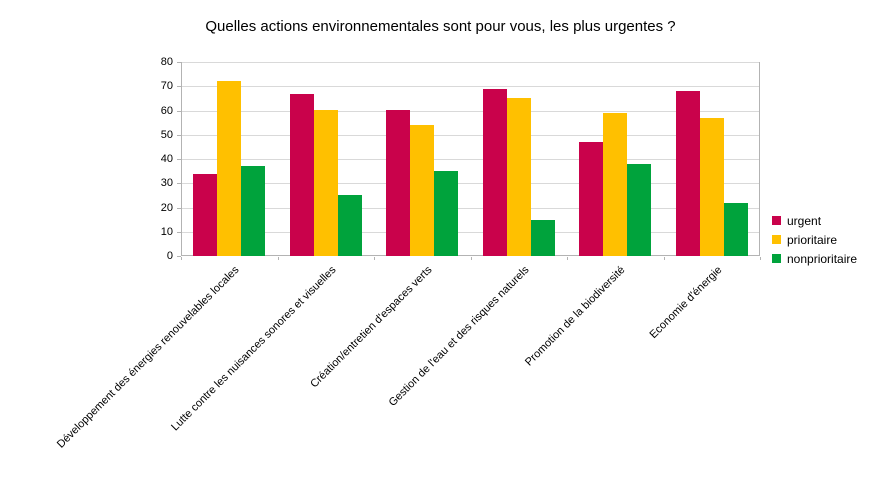 The height and width of the screenshot is (496, 881). Describe the element at coordinates (166, 159) in the screenshot. I see `y-axis-label-40: 40` at that location.